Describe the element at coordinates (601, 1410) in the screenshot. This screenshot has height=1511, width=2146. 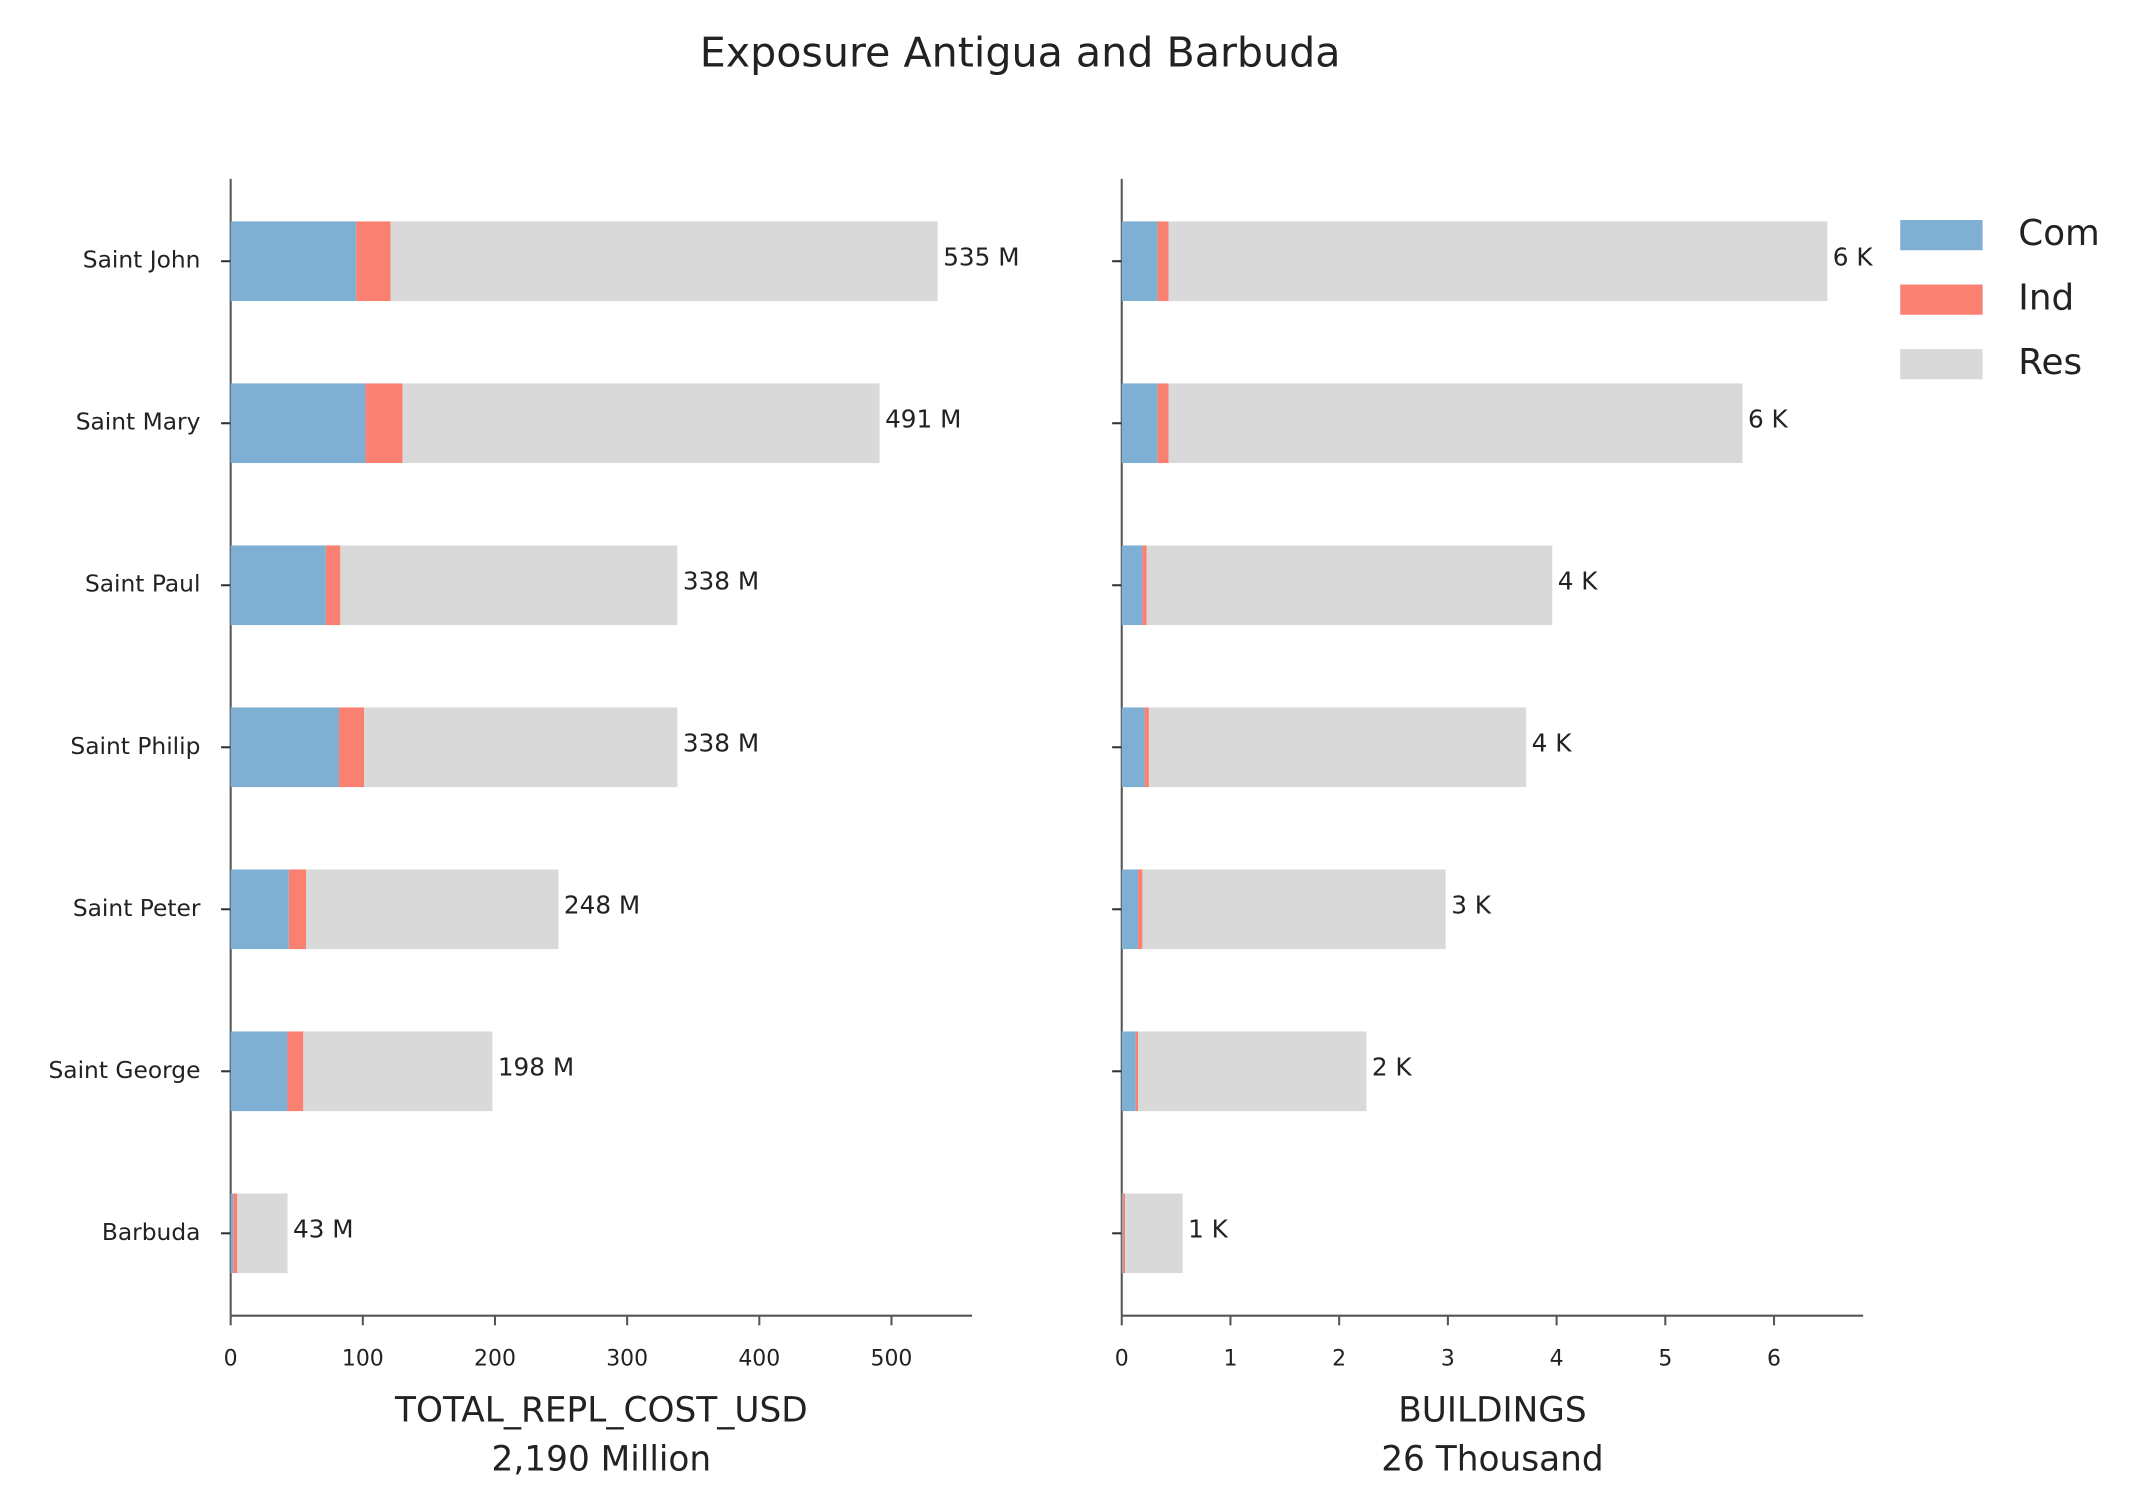
I see `x-axis-label: TOTAL_REPL_COST_USD` at that location.